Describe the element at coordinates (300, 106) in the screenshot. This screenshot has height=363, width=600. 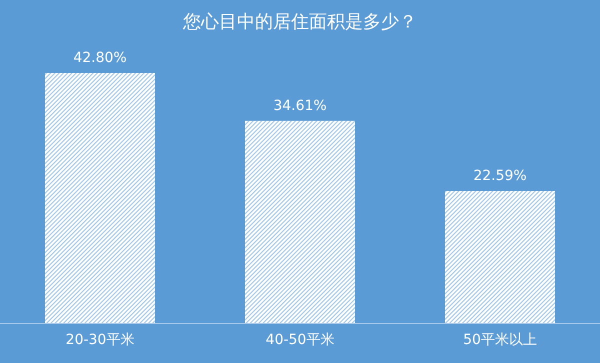
I see `data-label: 34.61%` at that location.